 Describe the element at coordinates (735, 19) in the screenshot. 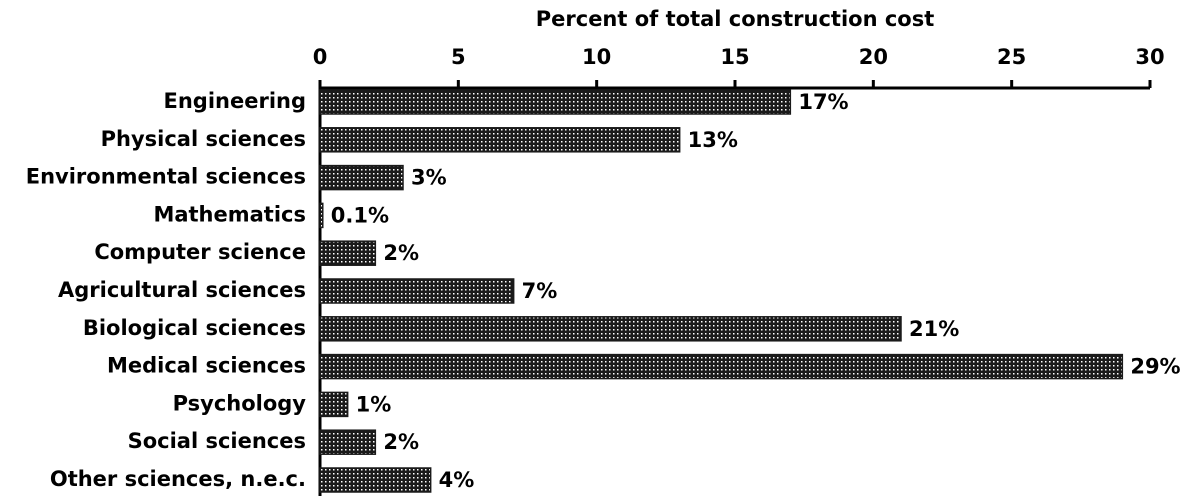

I see `axis-title: Percent of total construction cost` at that location.